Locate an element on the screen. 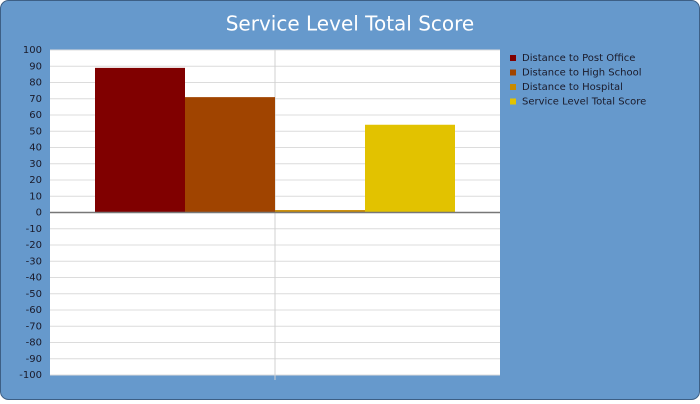  y-tick-label: 90 is located at coordinates (35, 66).